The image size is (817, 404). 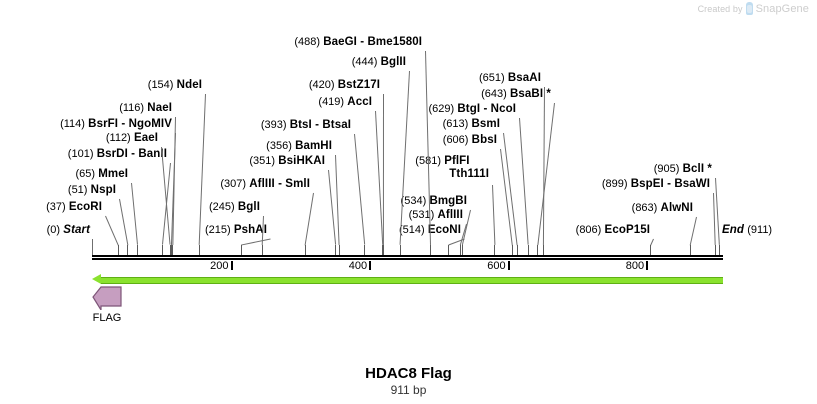 I want to click on ruler-tick-label: 800, so click(x=635, y=266).